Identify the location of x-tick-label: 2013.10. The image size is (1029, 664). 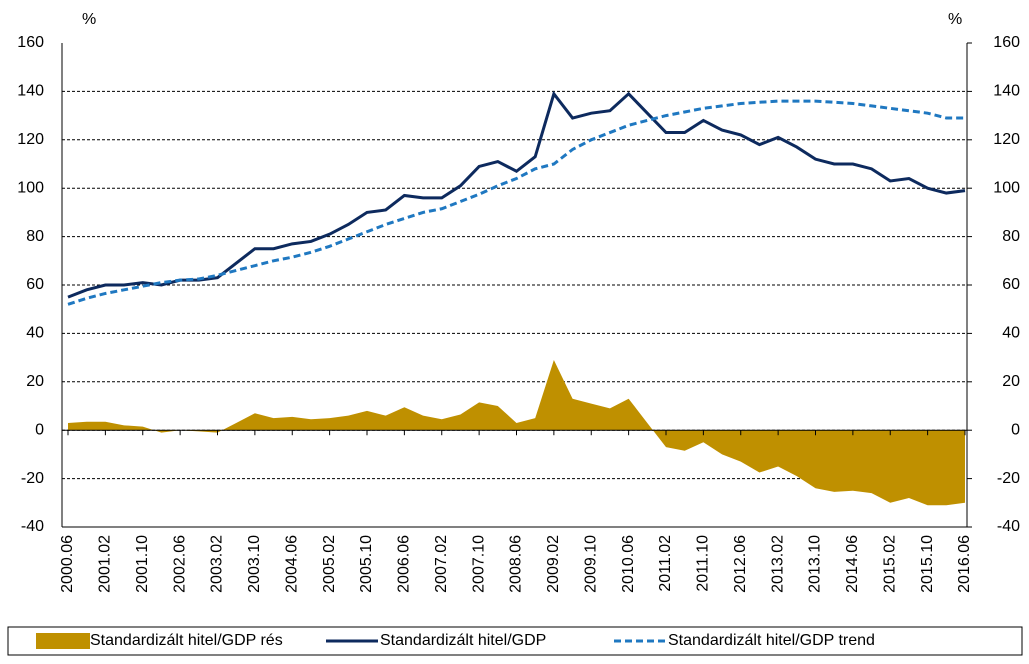
(815, 564).